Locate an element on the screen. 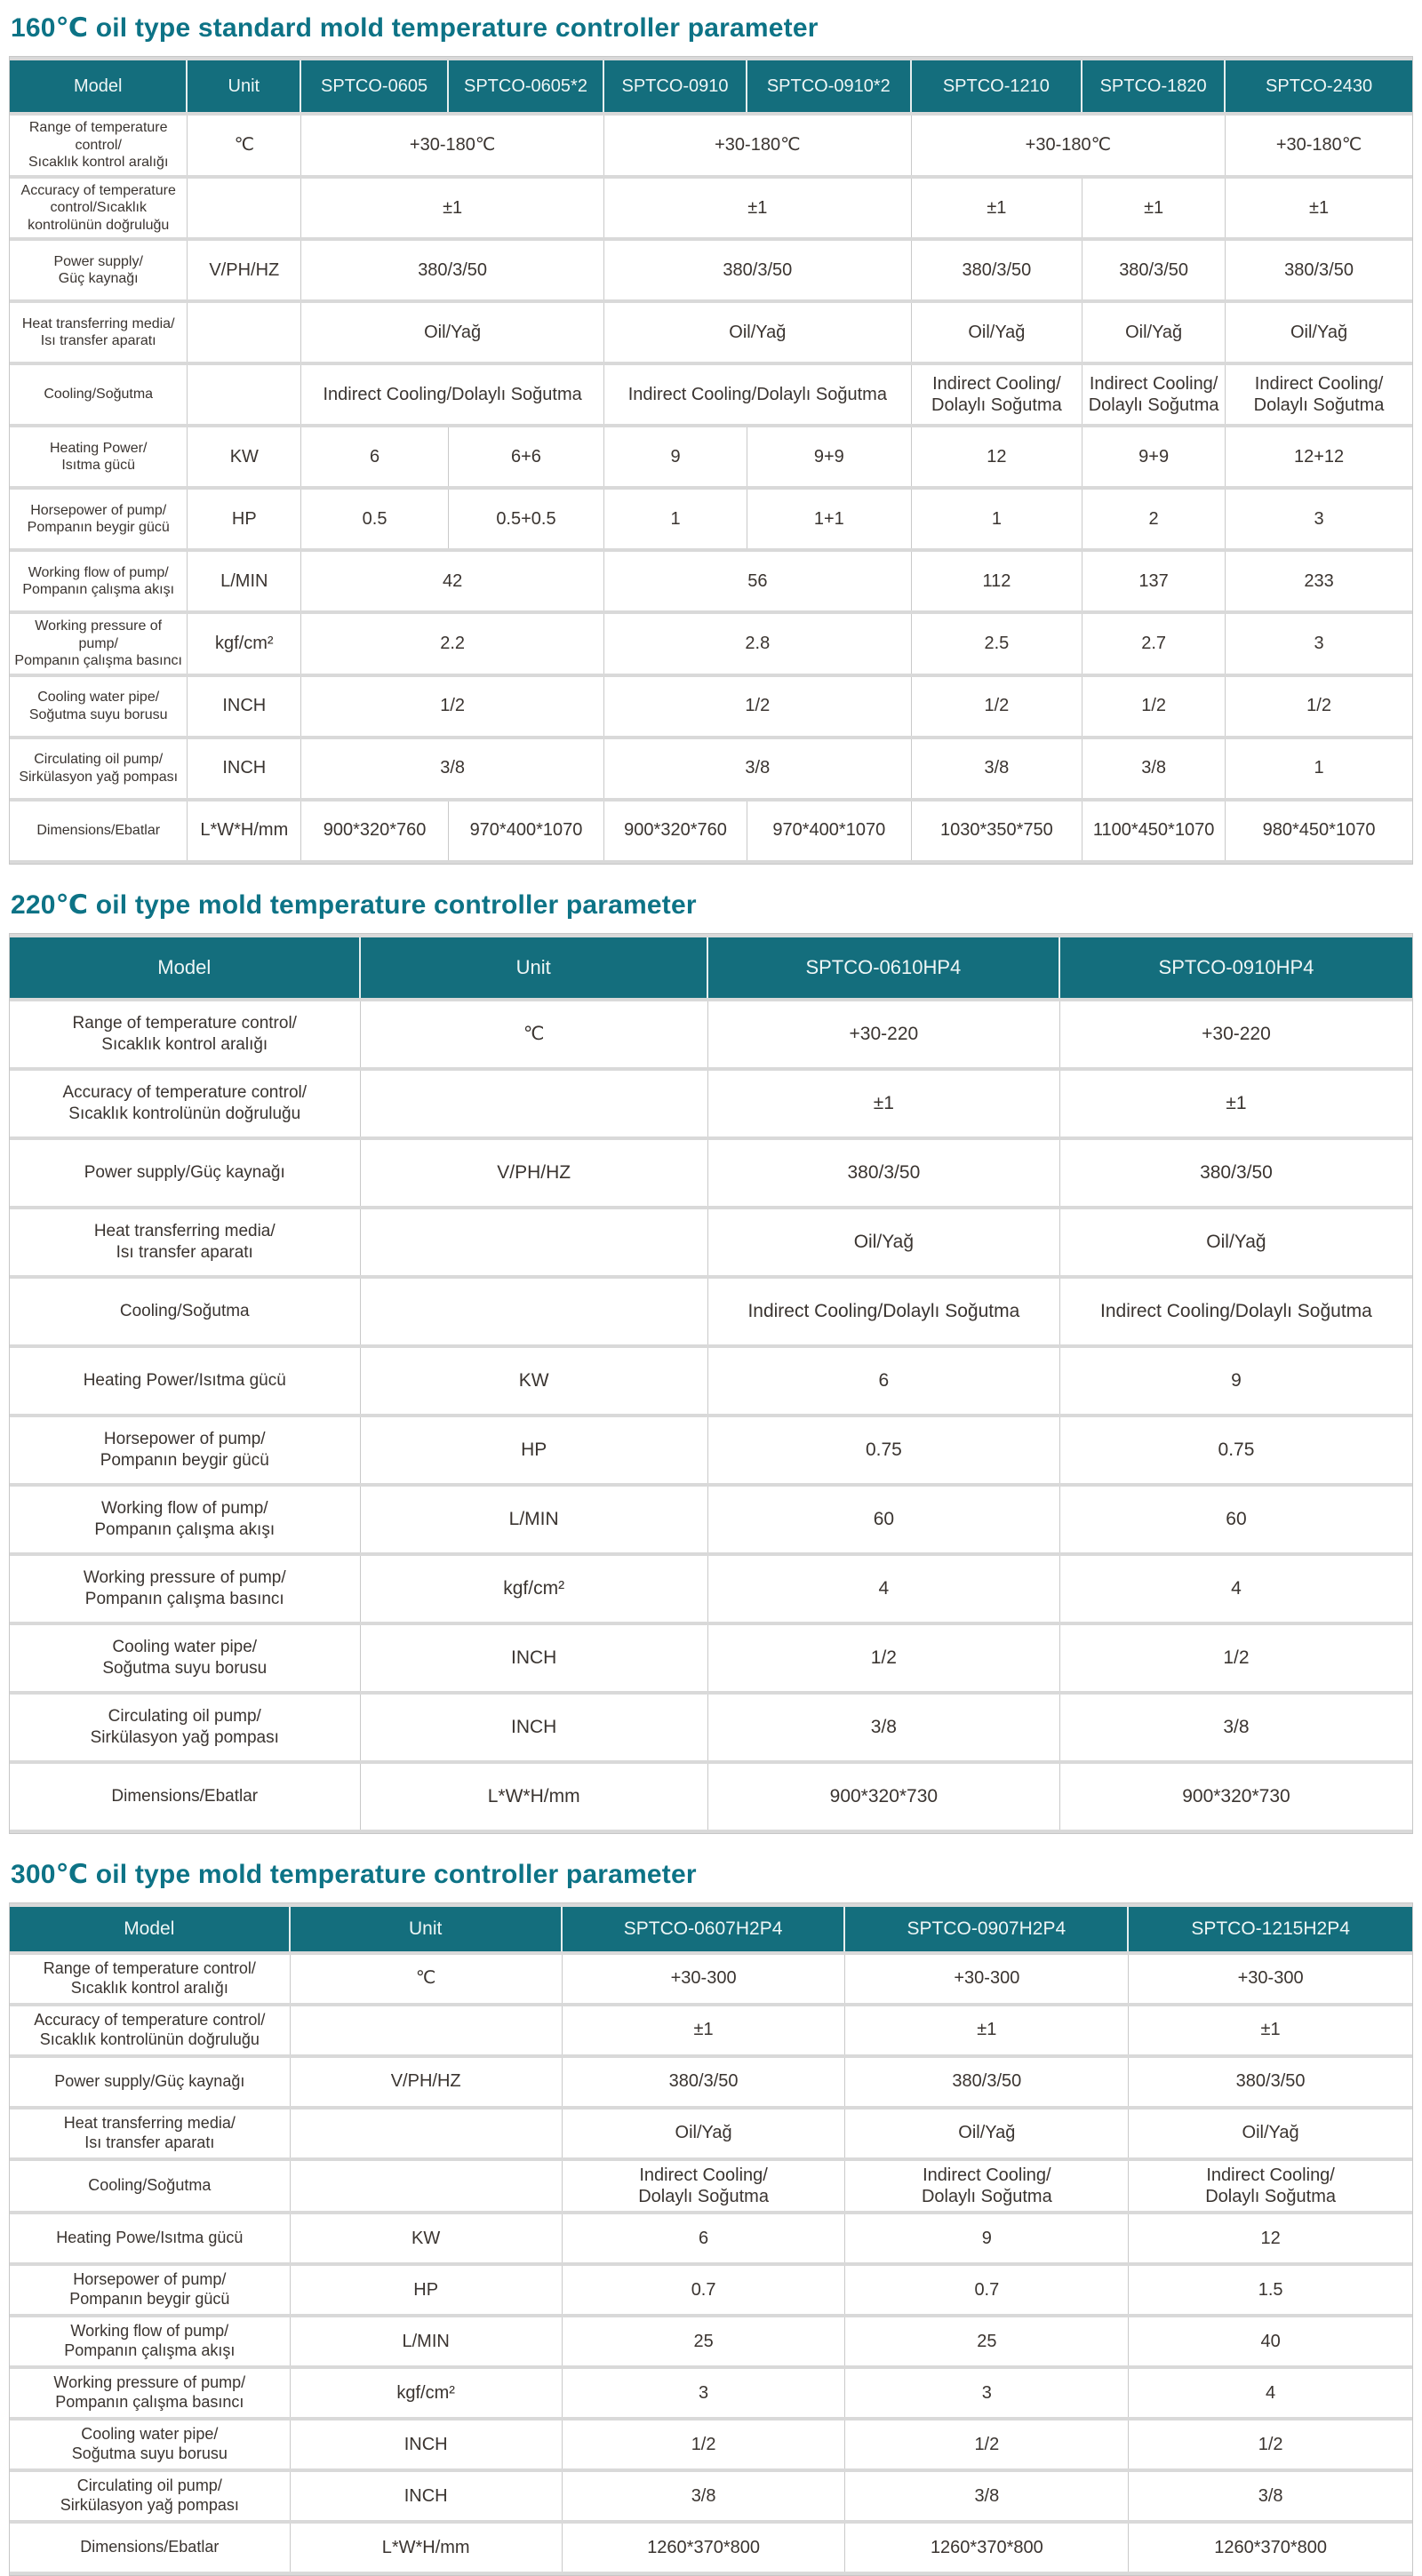 The height and width of the screenshot is (2576, 1422). table-row: Heating Powe/Isıtma gücü KW 6 9 12 is located at coordinates (711, 2238).